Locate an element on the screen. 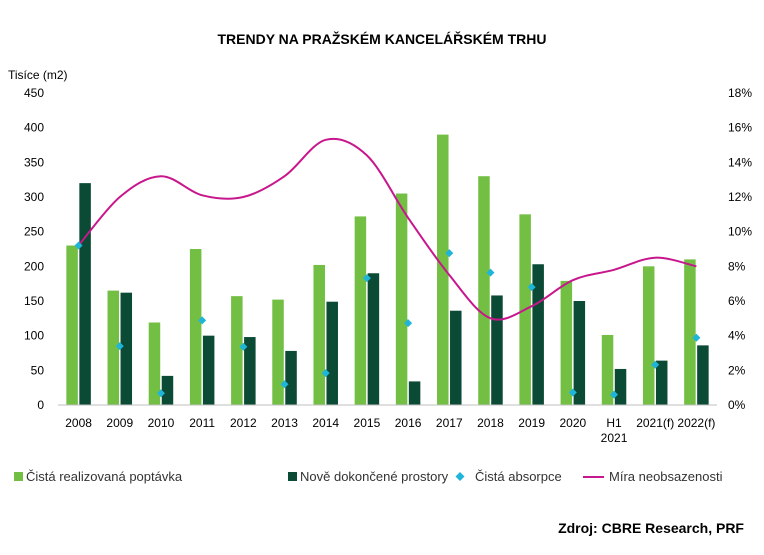 Image resolution: width=764 pixels, height=555 pixels. x-tick-label: 2020 is located at coordinates (572, 423).